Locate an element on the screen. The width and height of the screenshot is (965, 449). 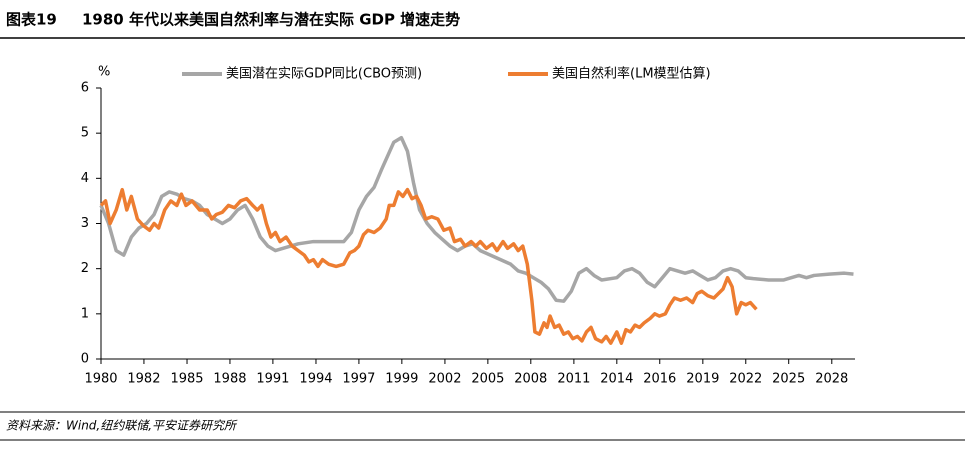
x-tick-label: 2025 is located at coordinates (788, 379).